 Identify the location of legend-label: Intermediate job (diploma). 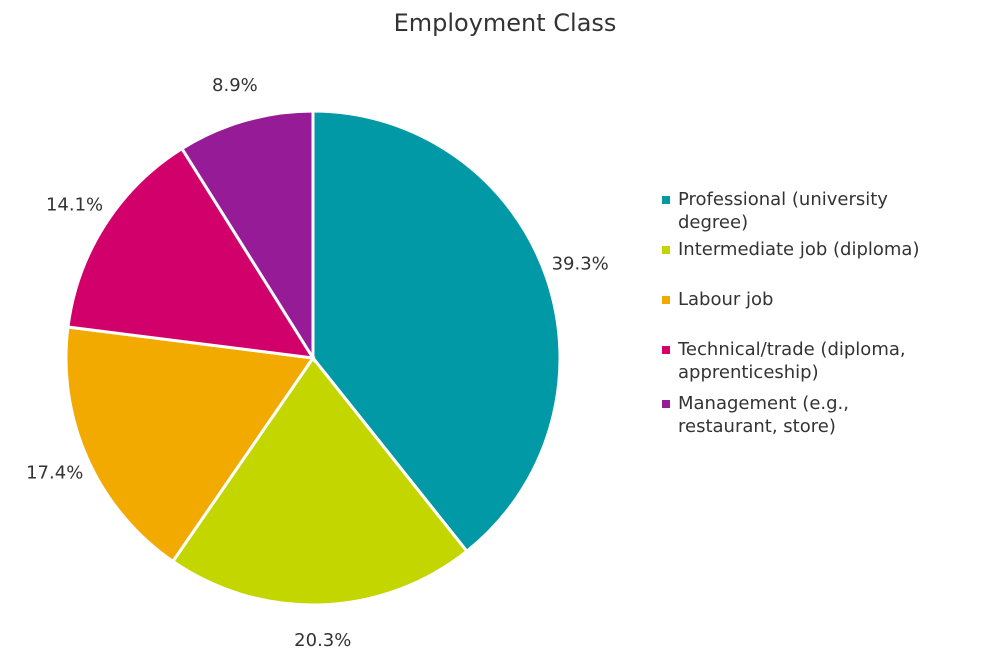
(799, 249).